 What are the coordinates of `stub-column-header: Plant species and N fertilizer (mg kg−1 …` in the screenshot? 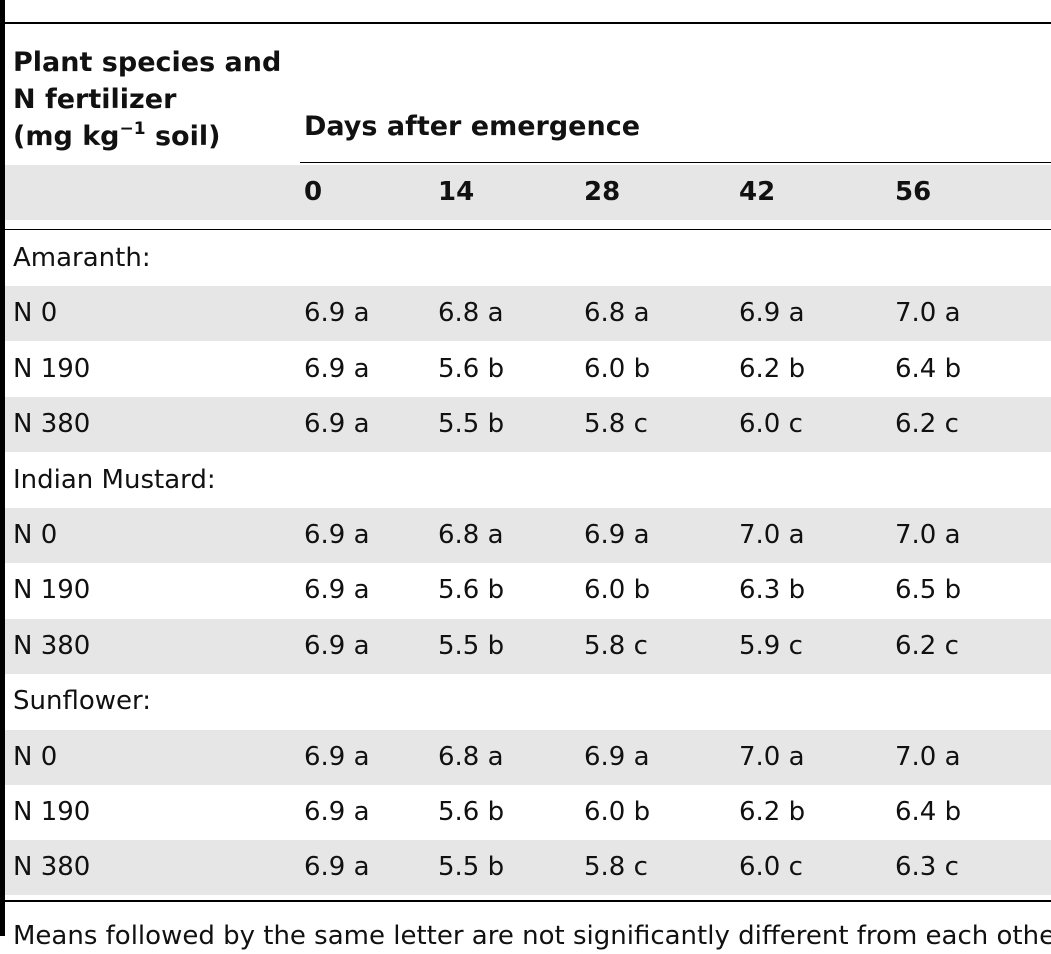 It's located at (153, 99).